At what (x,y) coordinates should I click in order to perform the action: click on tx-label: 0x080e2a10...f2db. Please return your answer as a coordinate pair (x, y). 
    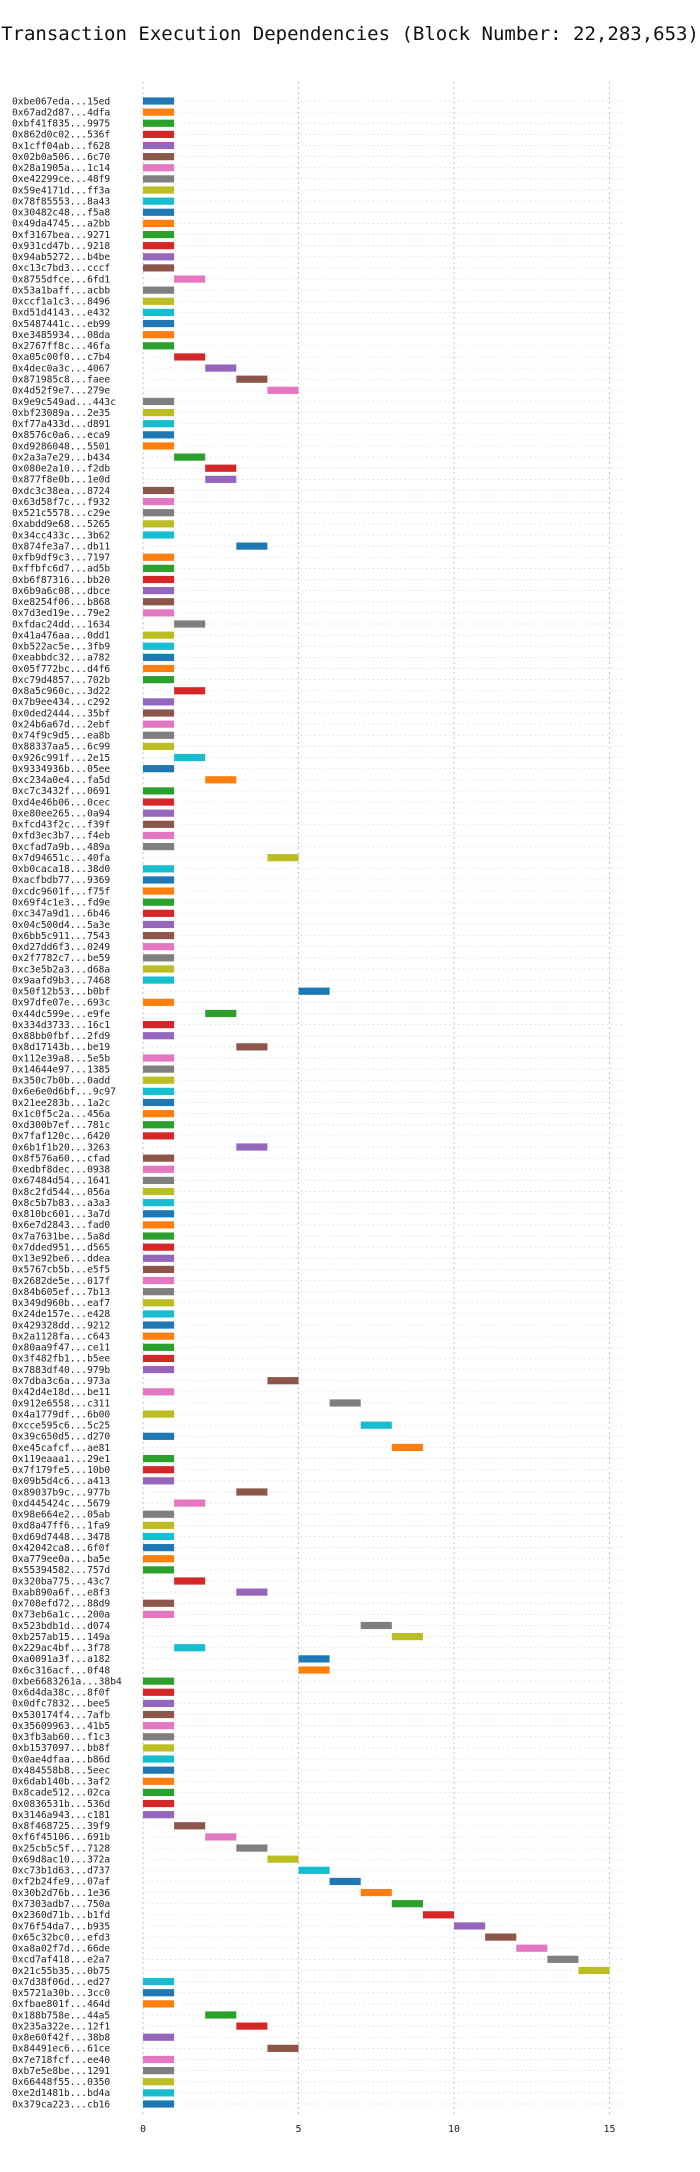
    Looking at the image, I should click on (61, 469).